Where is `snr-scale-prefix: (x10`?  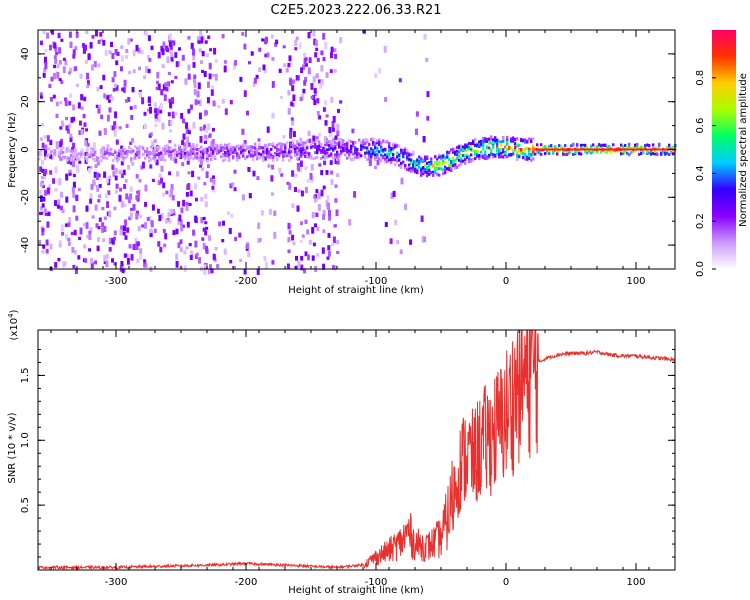
snr-scale-prefix: (x10 is located at coordinates (14, 329).